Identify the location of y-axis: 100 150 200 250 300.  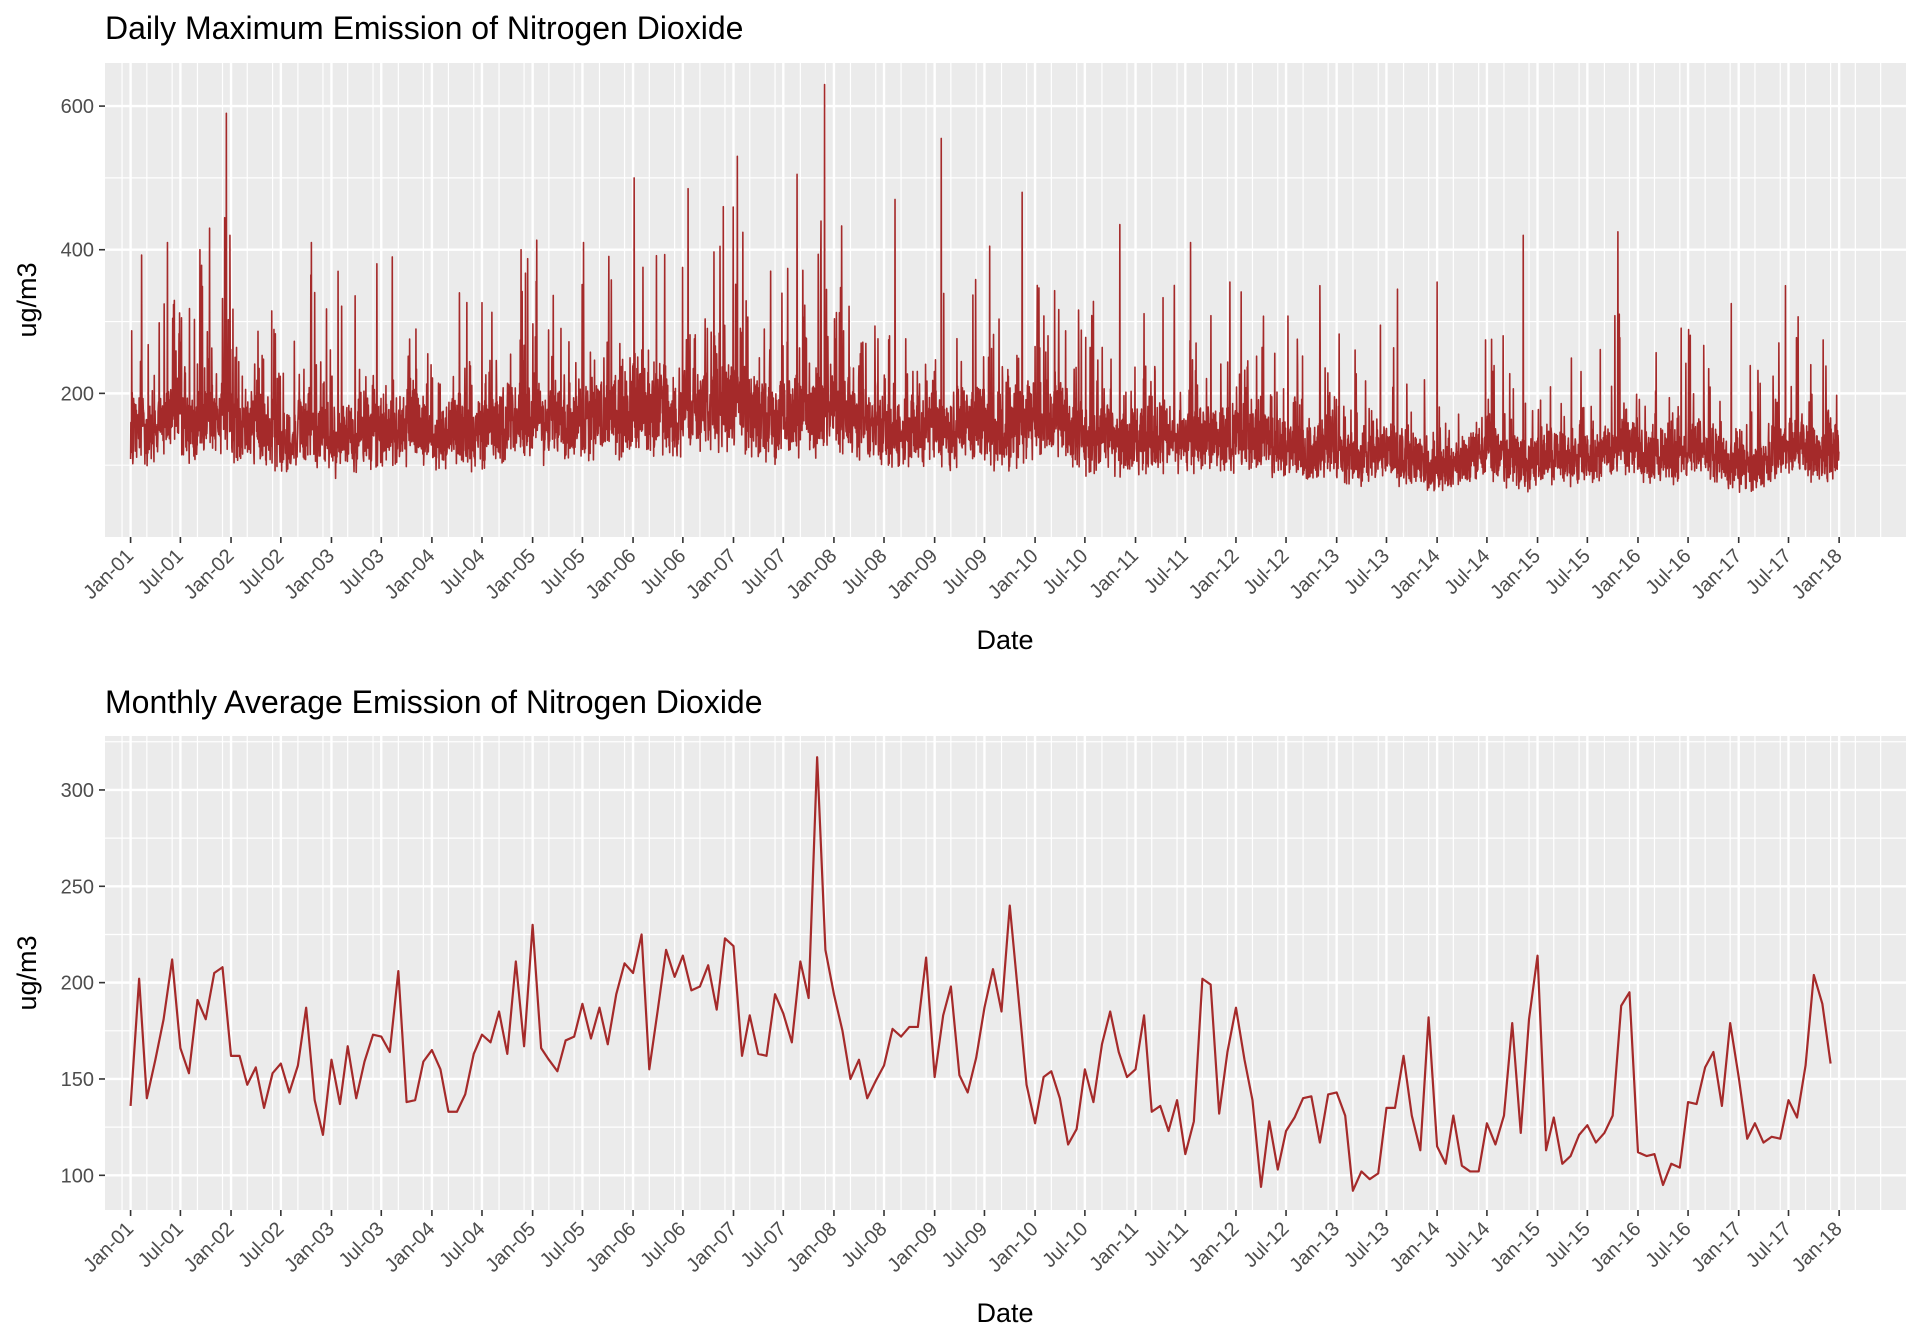
(83, 983).